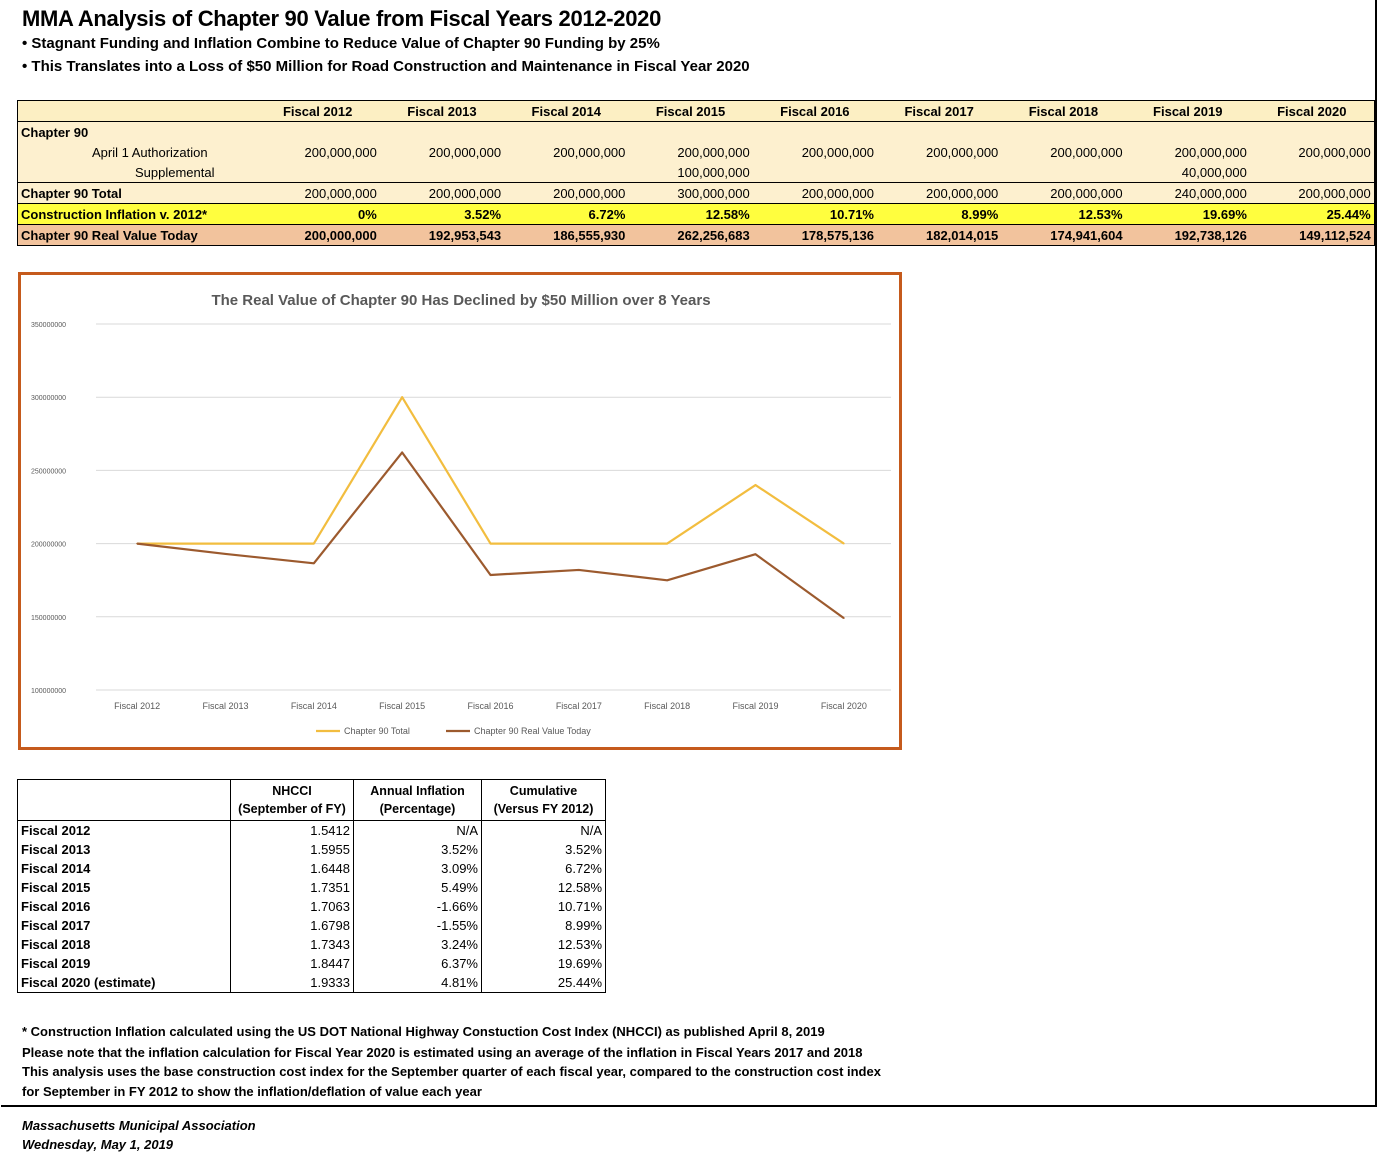 The width and height of the screenshot is (1378, 1166). I want to click on y-tick-label: 300000000, so click(48, 398).